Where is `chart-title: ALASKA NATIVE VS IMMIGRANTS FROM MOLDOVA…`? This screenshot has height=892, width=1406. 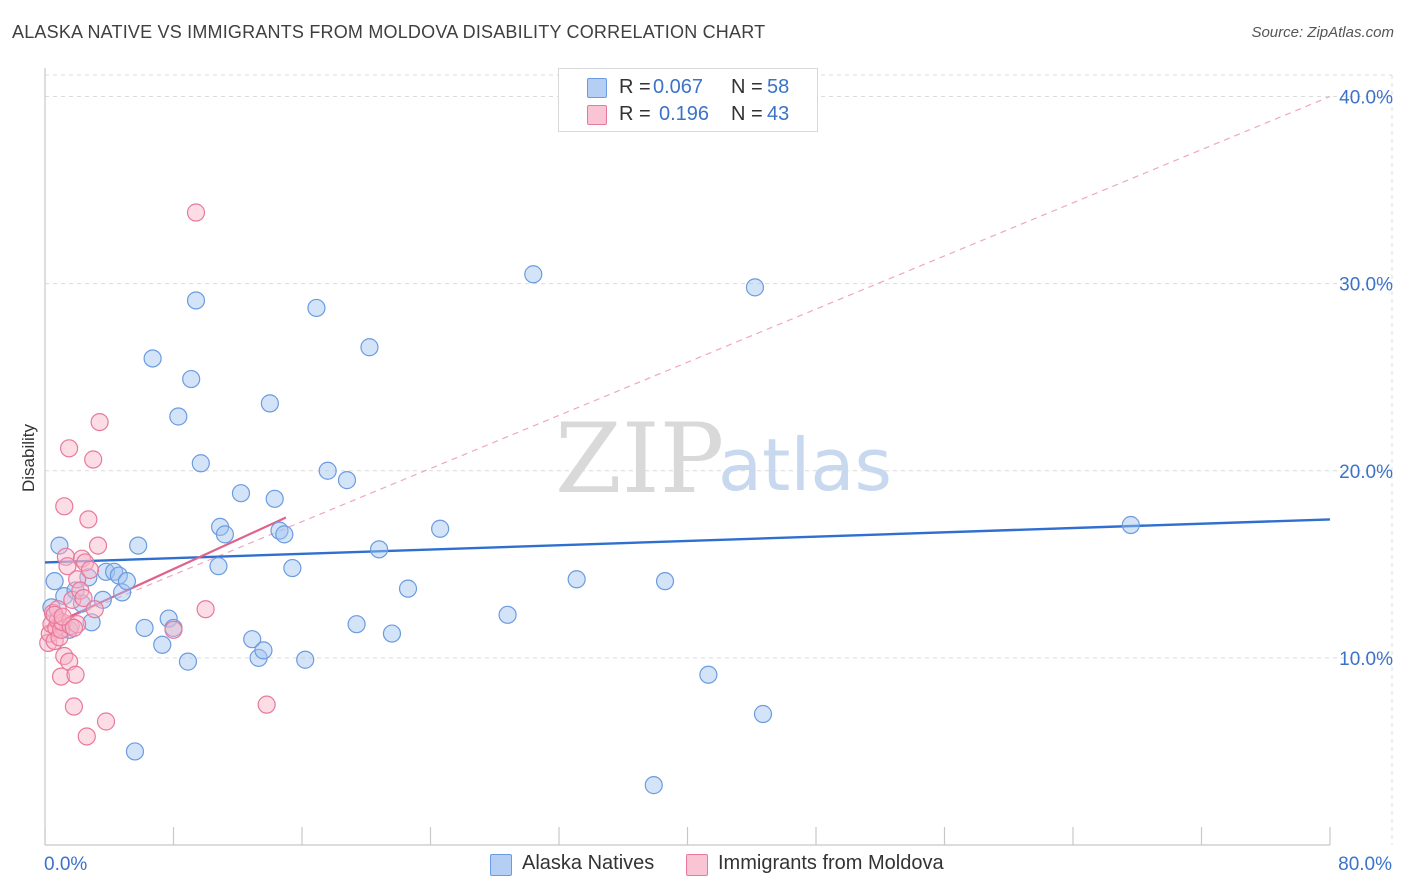
chart-title: ALASKA NATIVE VS IMMIGRANTS FROM MOLDOVA… is located at coordinates (389, 32).